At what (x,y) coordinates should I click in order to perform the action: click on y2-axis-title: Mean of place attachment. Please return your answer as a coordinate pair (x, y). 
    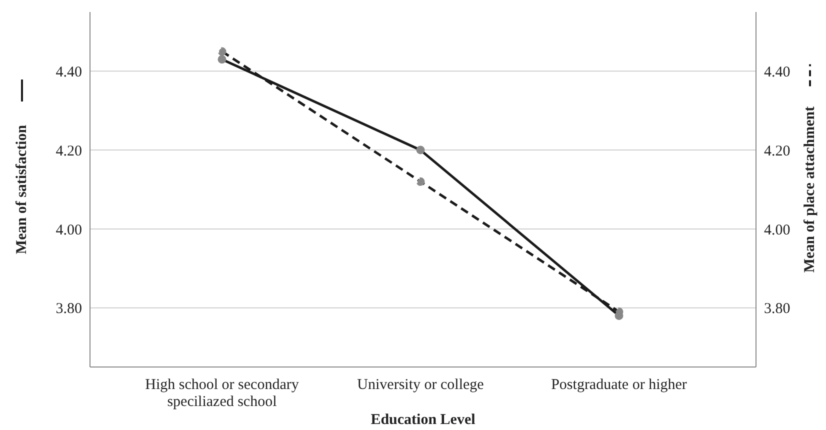
    Looking at the image, I should click on (810, 189).